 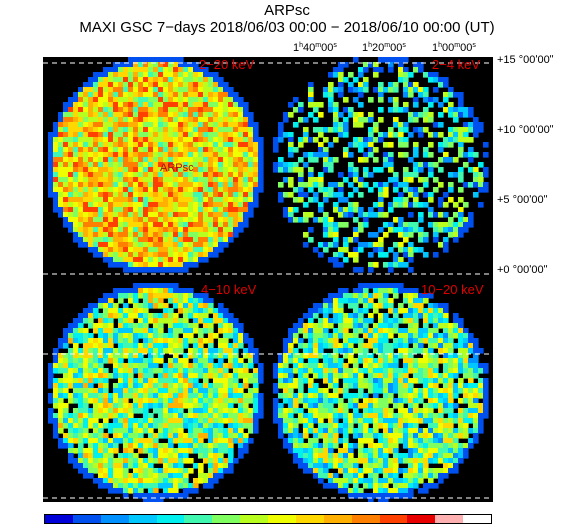 What do you see at coordinates (522, 200) in the screenshot?
I see `dec-label-3: +5 °00ʹ00ʺ` at bounding box center [522, 200].